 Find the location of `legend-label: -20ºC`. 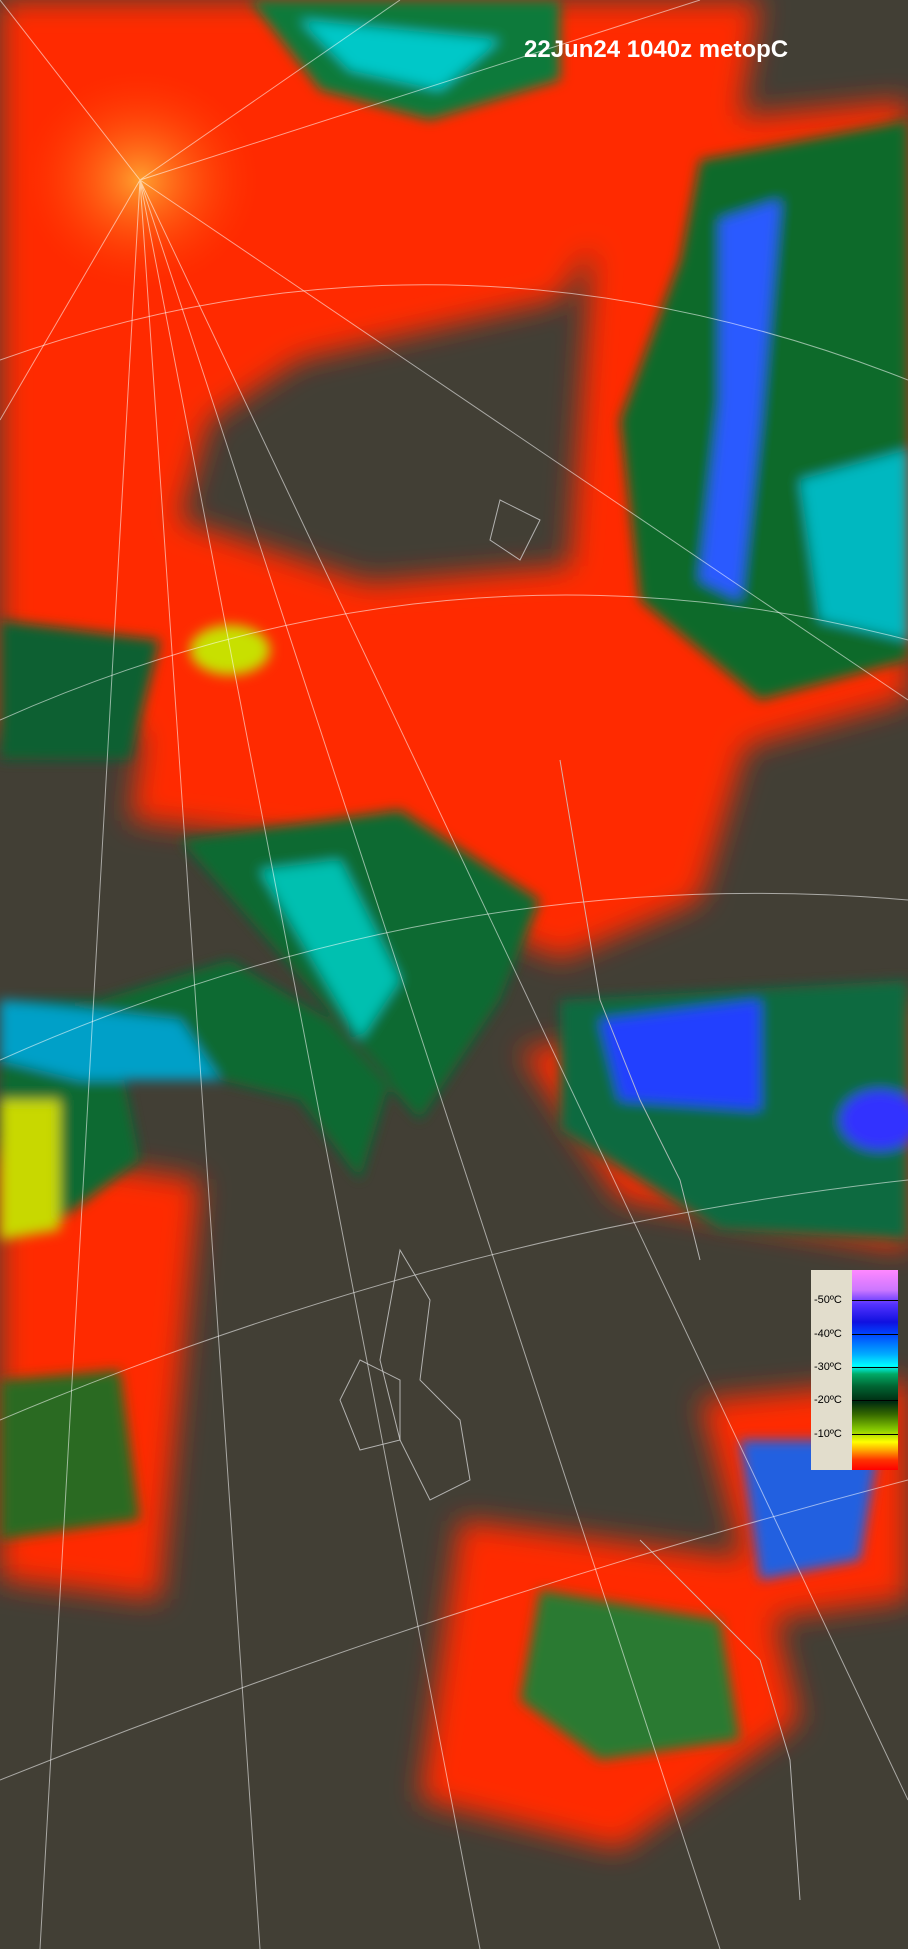

legend-label: -20ºC is located at coordinates (828, 1400).